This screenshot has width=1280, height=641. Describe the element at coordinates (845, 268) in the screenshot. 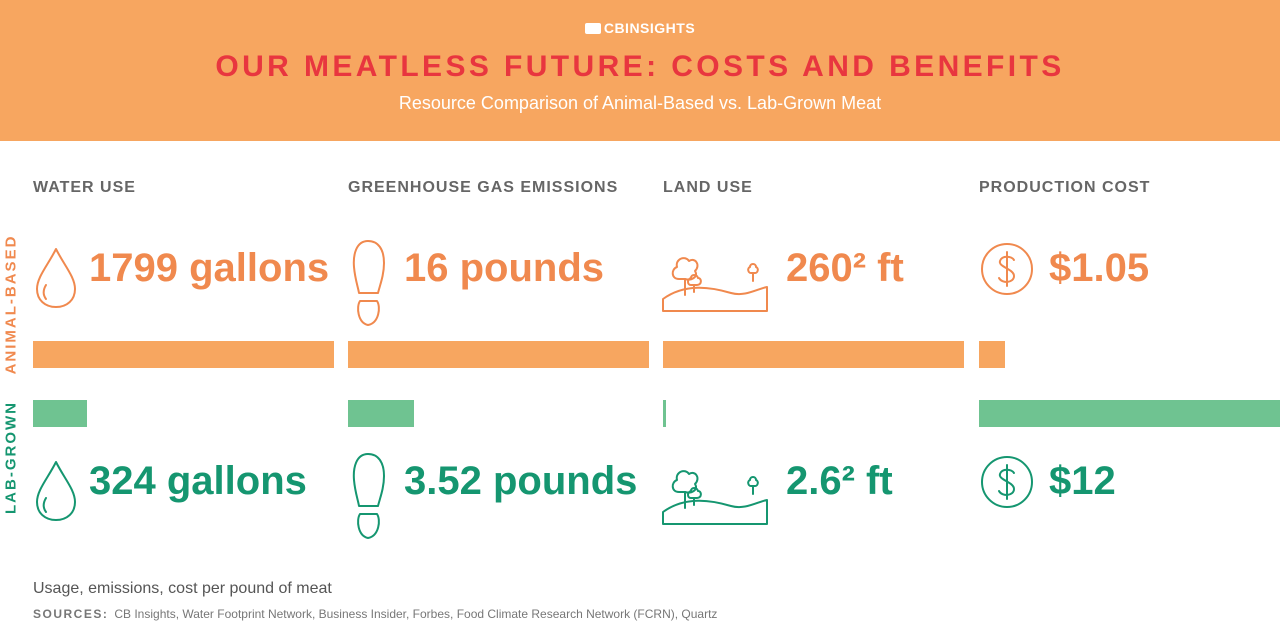

I see `animal-value-label: 260² ft` at that location.